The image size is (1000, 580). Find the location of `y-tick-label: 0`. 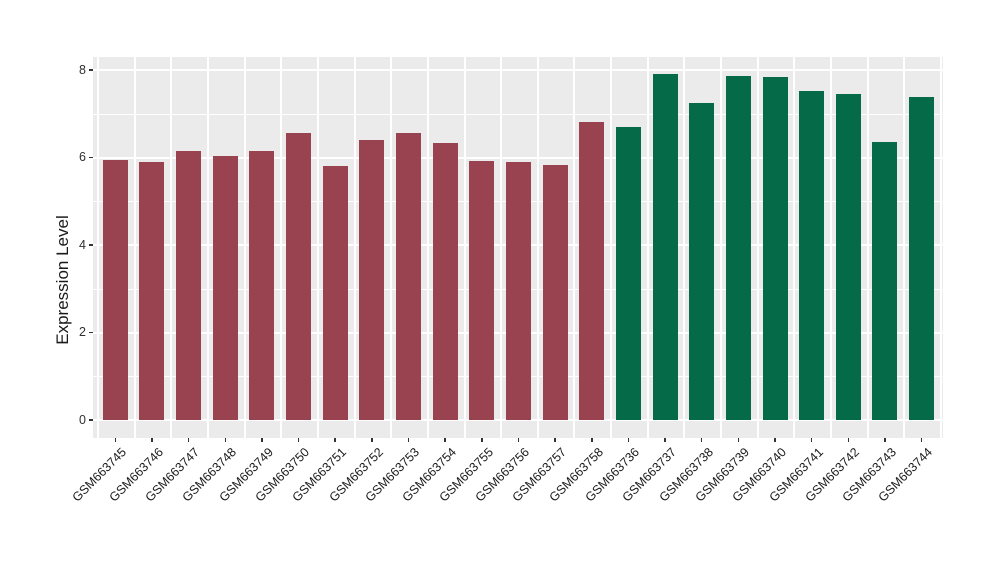

y-tick-label: 0 is located at coordinates (82, 419).